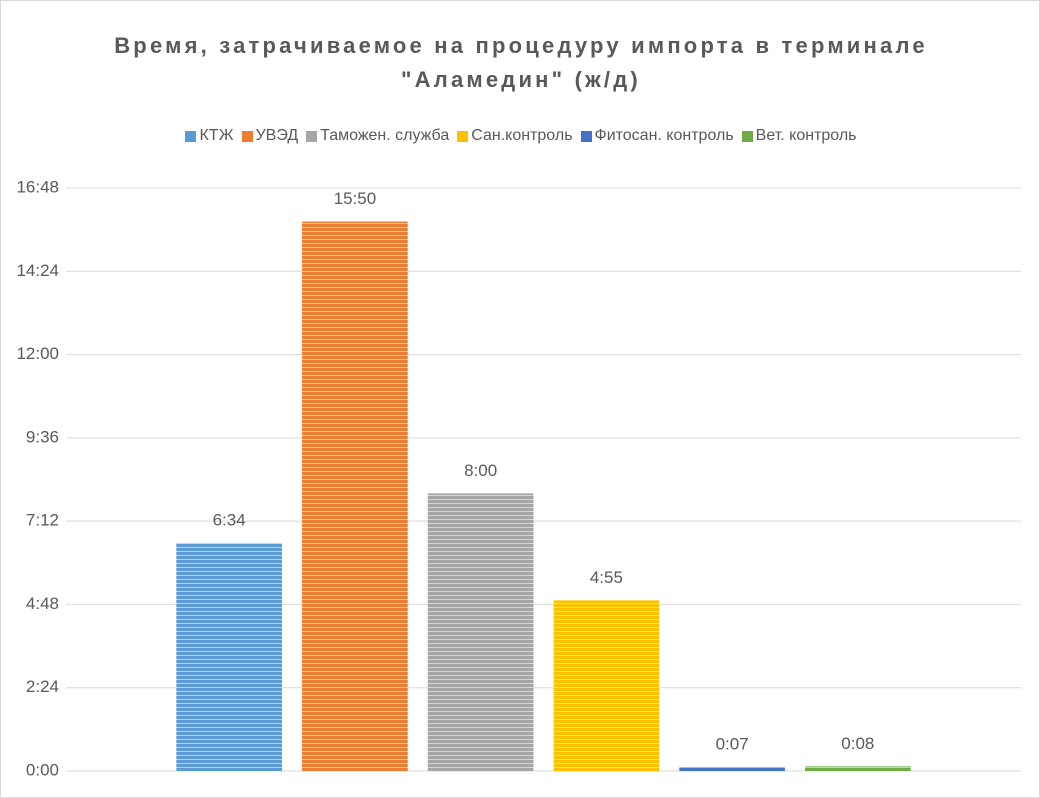  Describe the element at coordinates (385, 135) in the screenshot. I see `legend-label: Таможен. служба` at that location.